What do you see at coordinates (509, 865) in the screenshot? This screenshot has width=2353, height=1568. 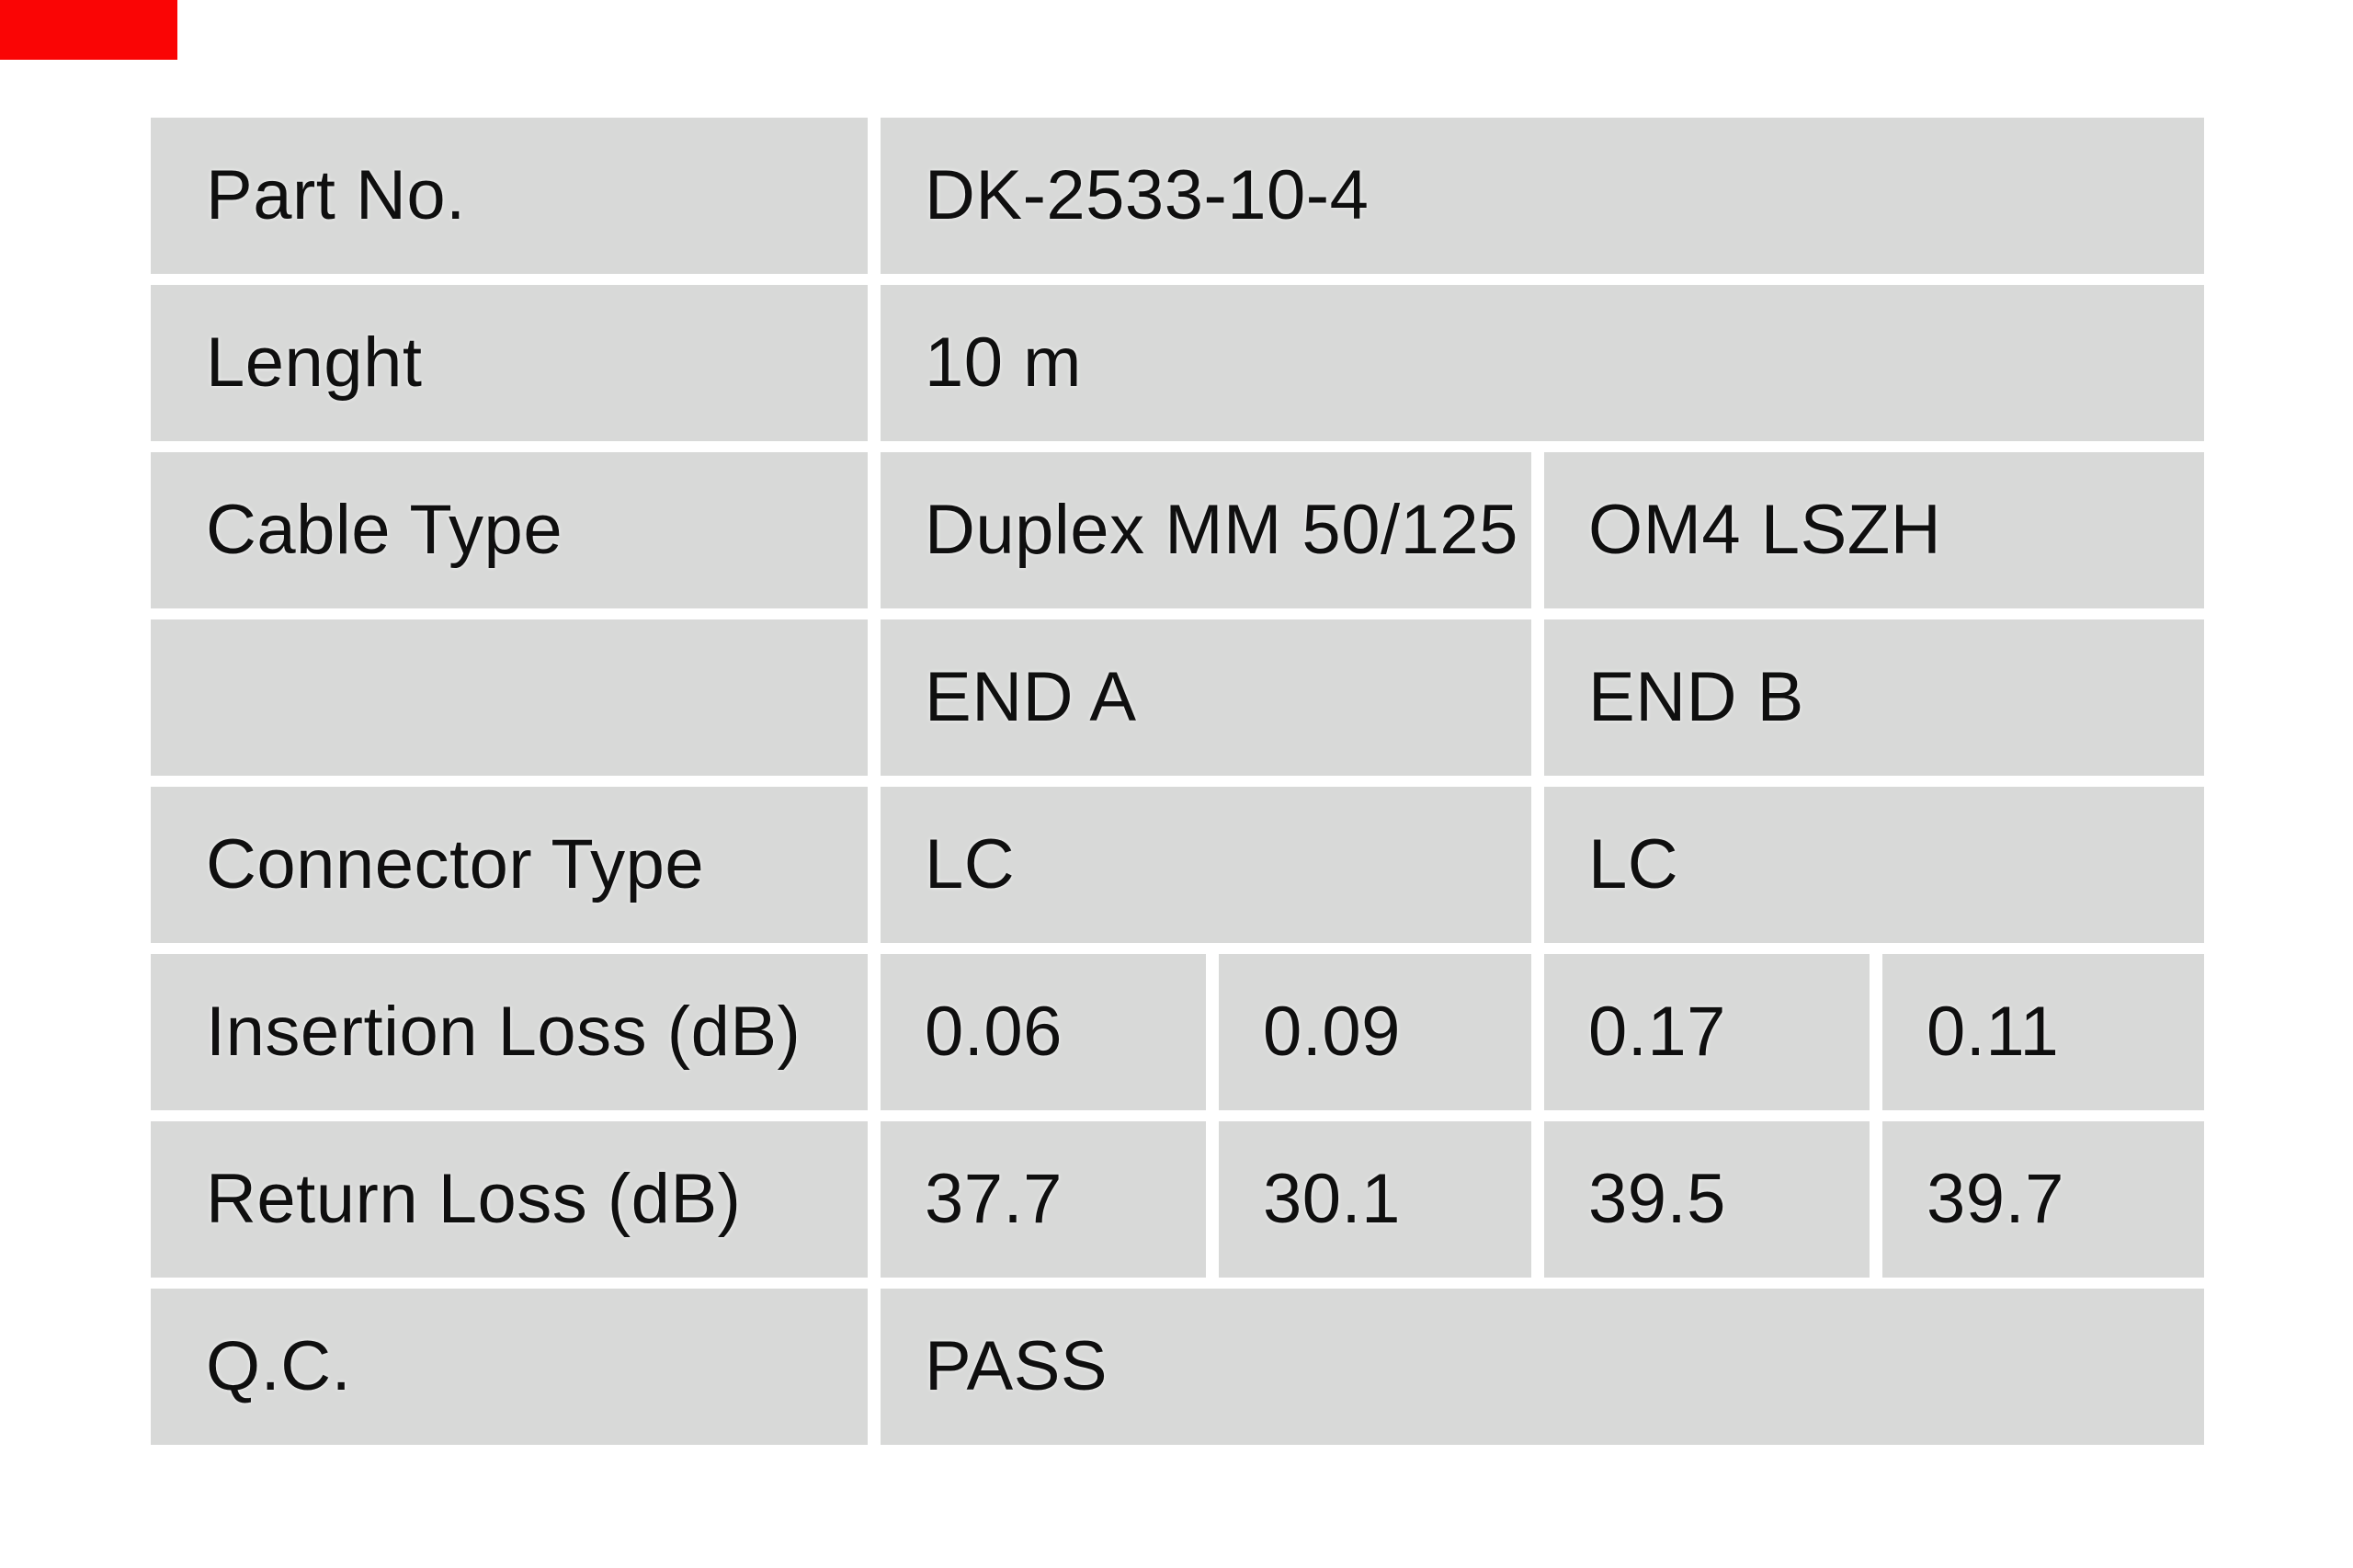 I see `connector-type-label: Connector Type` at bounding box center [509, 865].